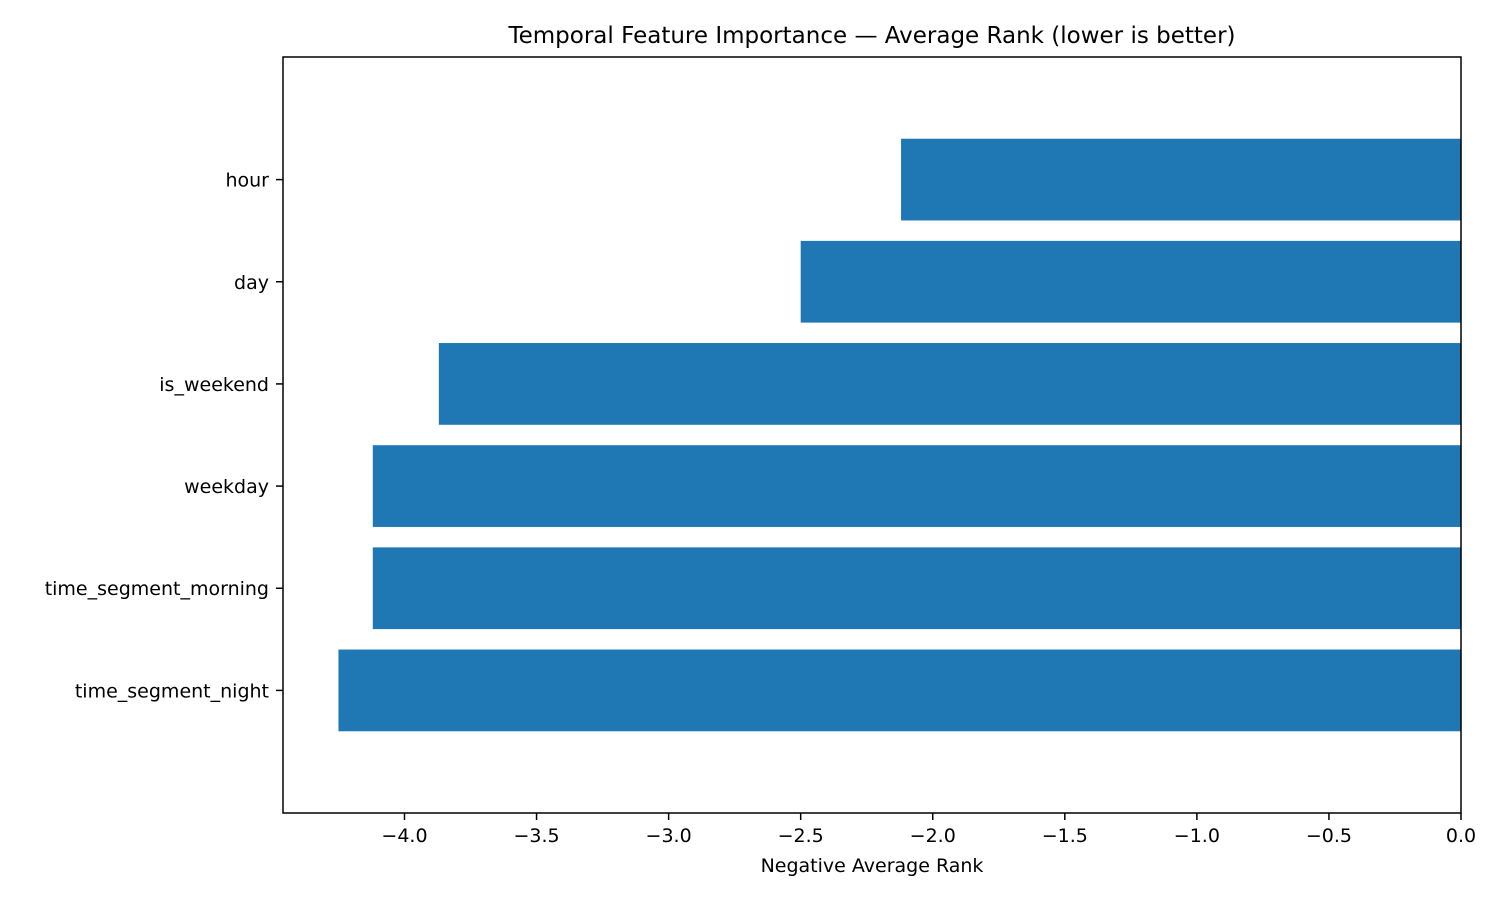 The image size is (1500, 900). I want to click on y-tick-label: day, so click(251, 283).